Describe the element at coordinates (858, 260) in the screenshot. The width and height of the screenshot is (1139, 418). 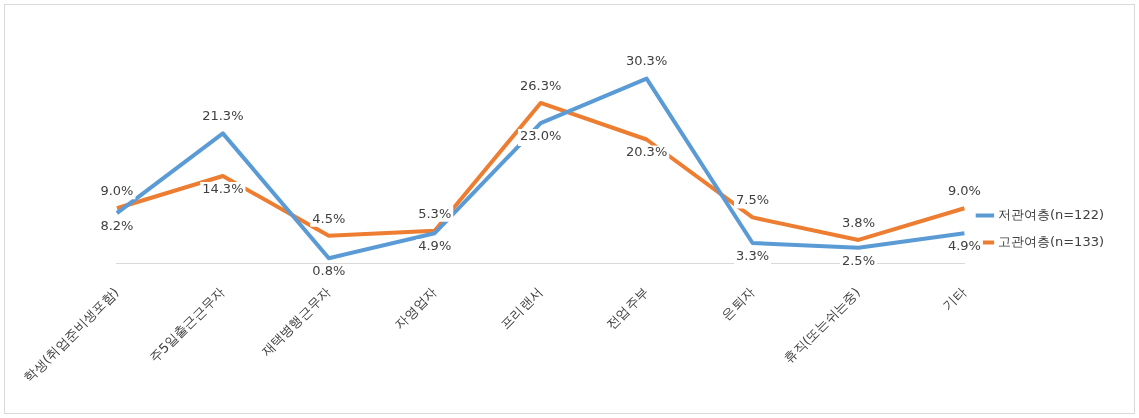
I see `data-label: 2.5%` at that location.